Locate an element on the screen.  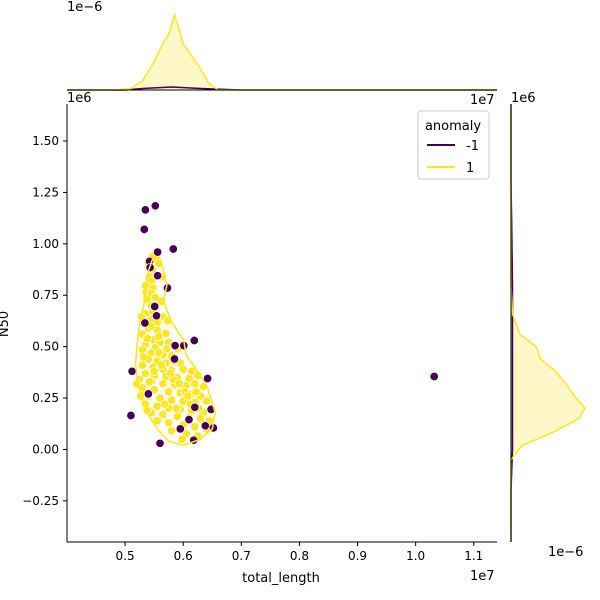
y-tick-label: 0.75 is located at coordinates (45, 295).